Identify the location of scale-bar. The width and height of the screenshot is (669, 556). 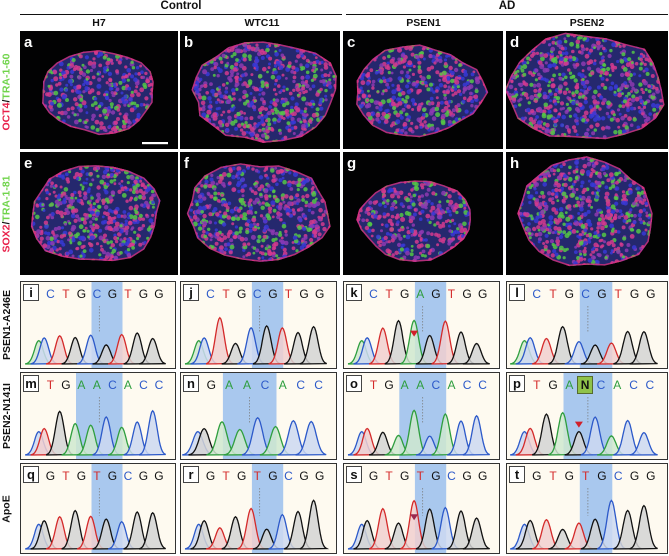
(155, 143).